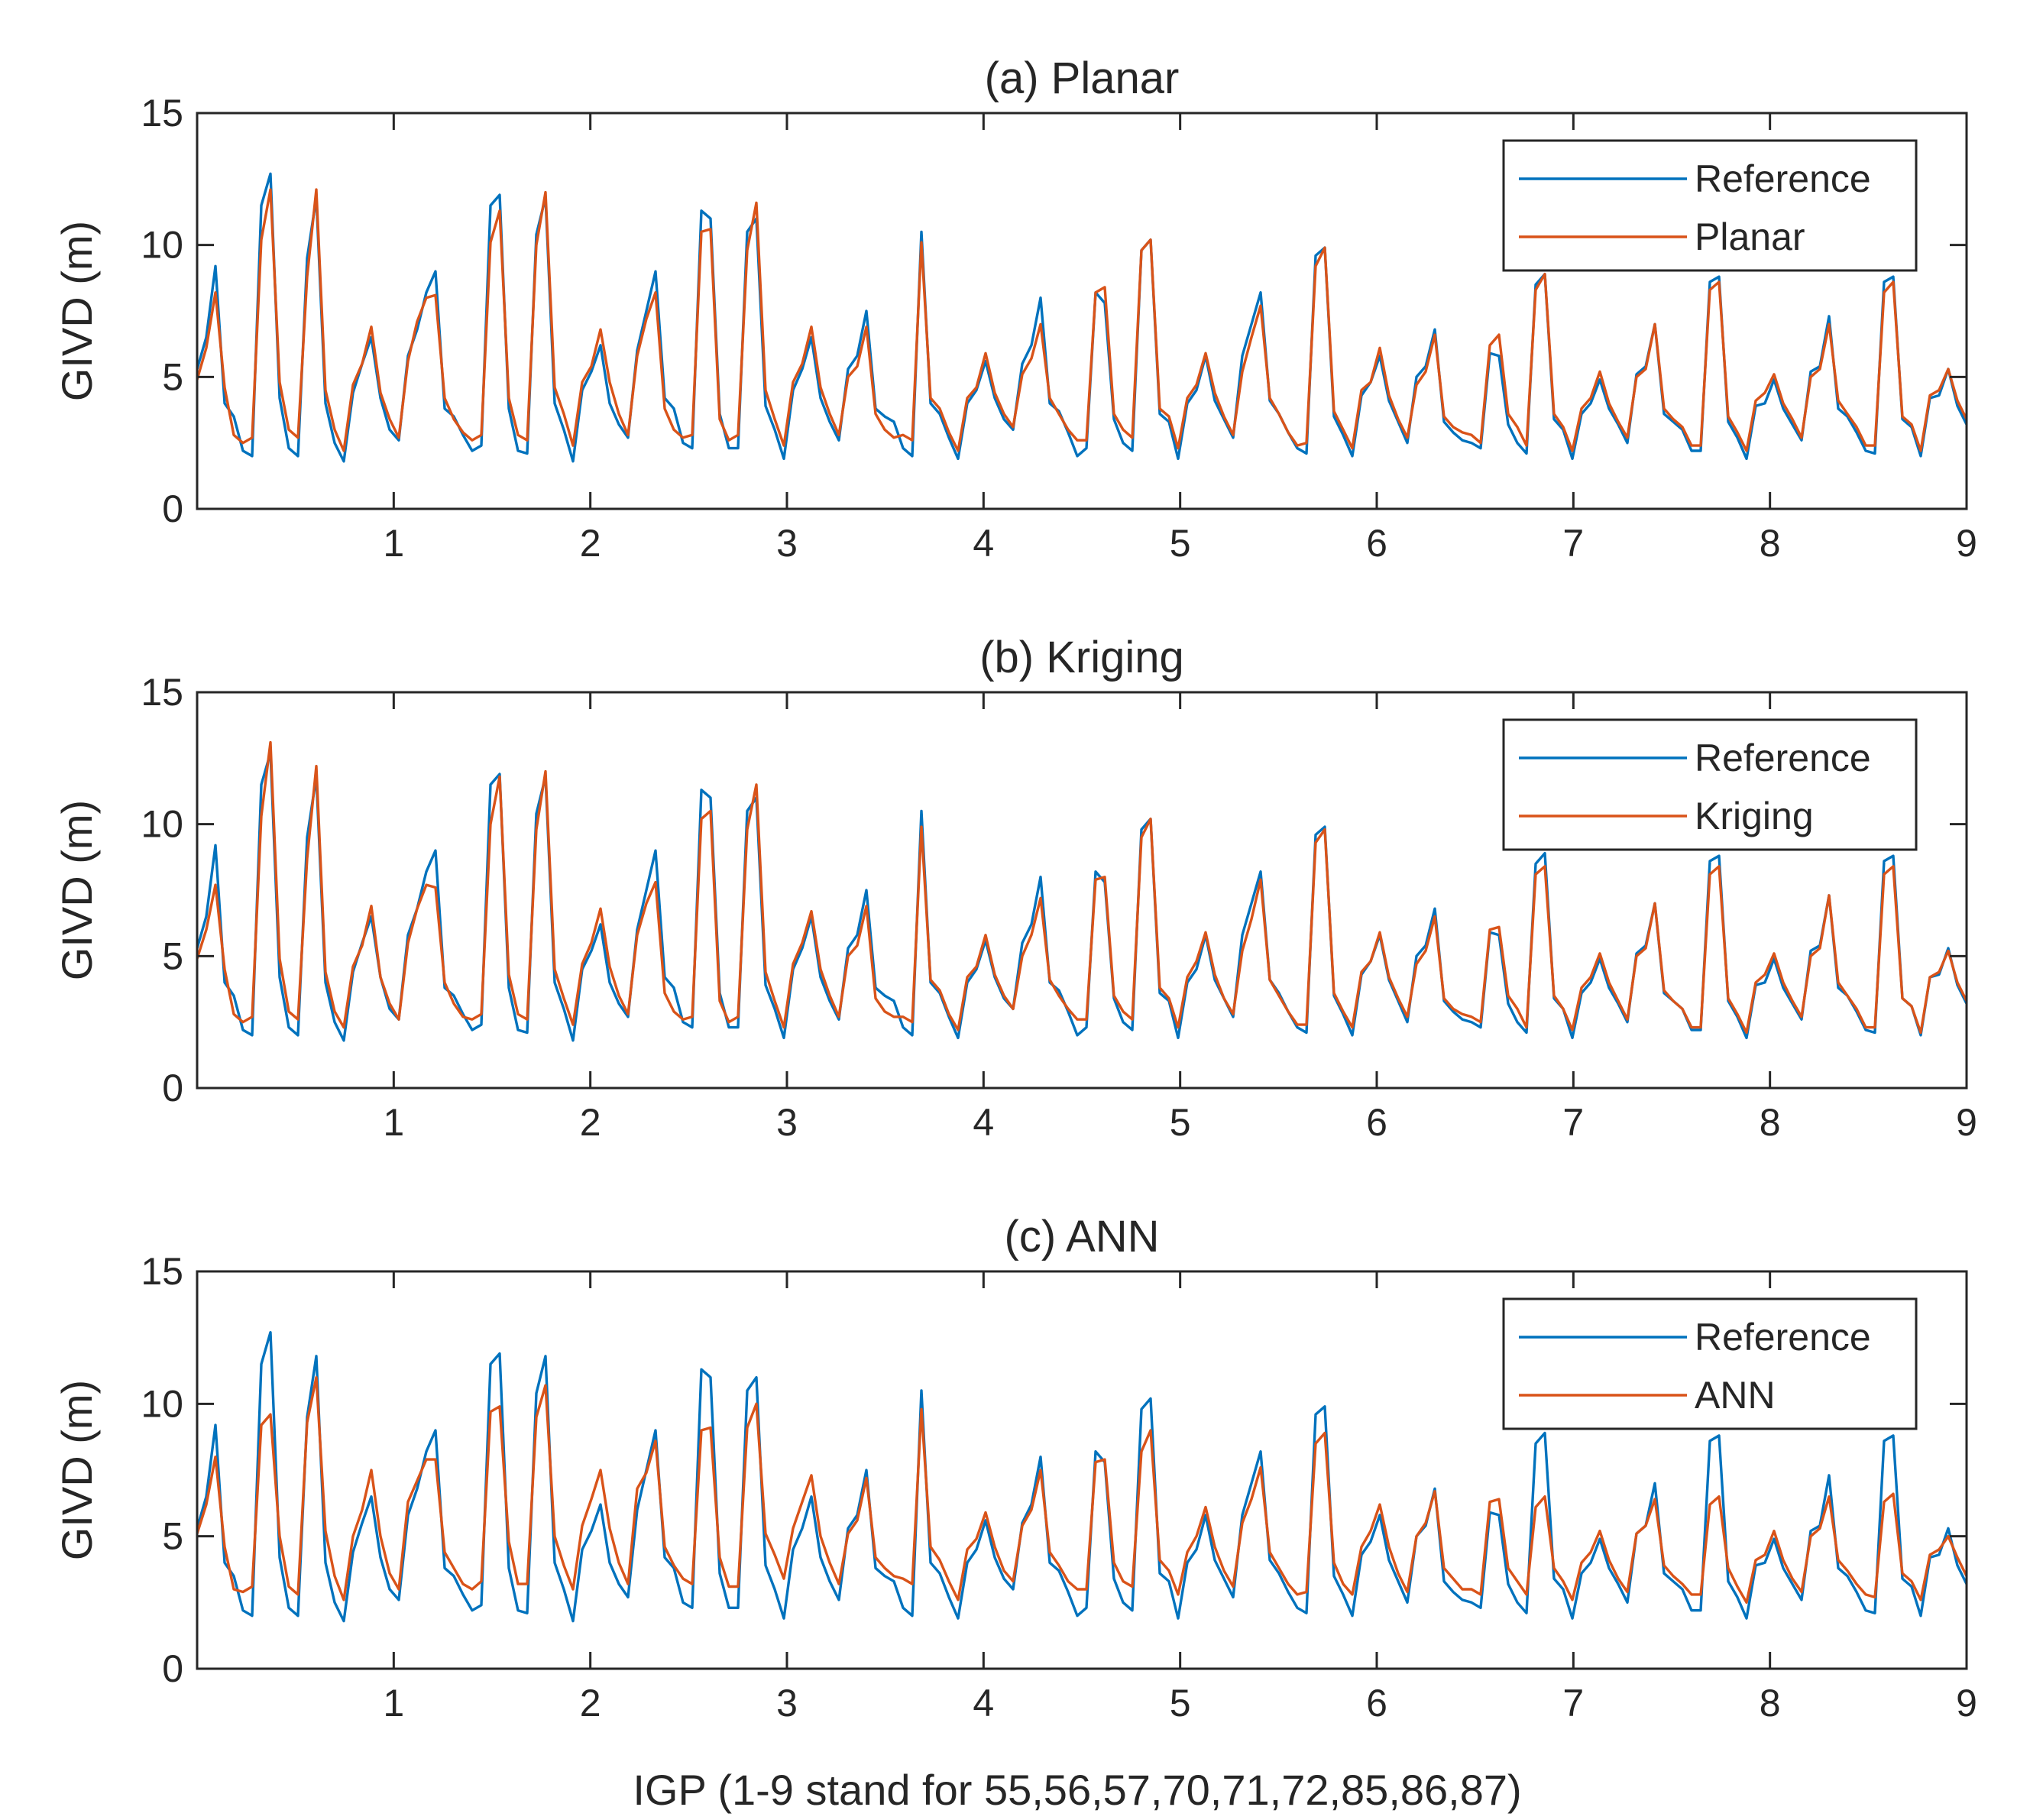  I want to click on legend: Reference Kriging, so click(1710, 784).